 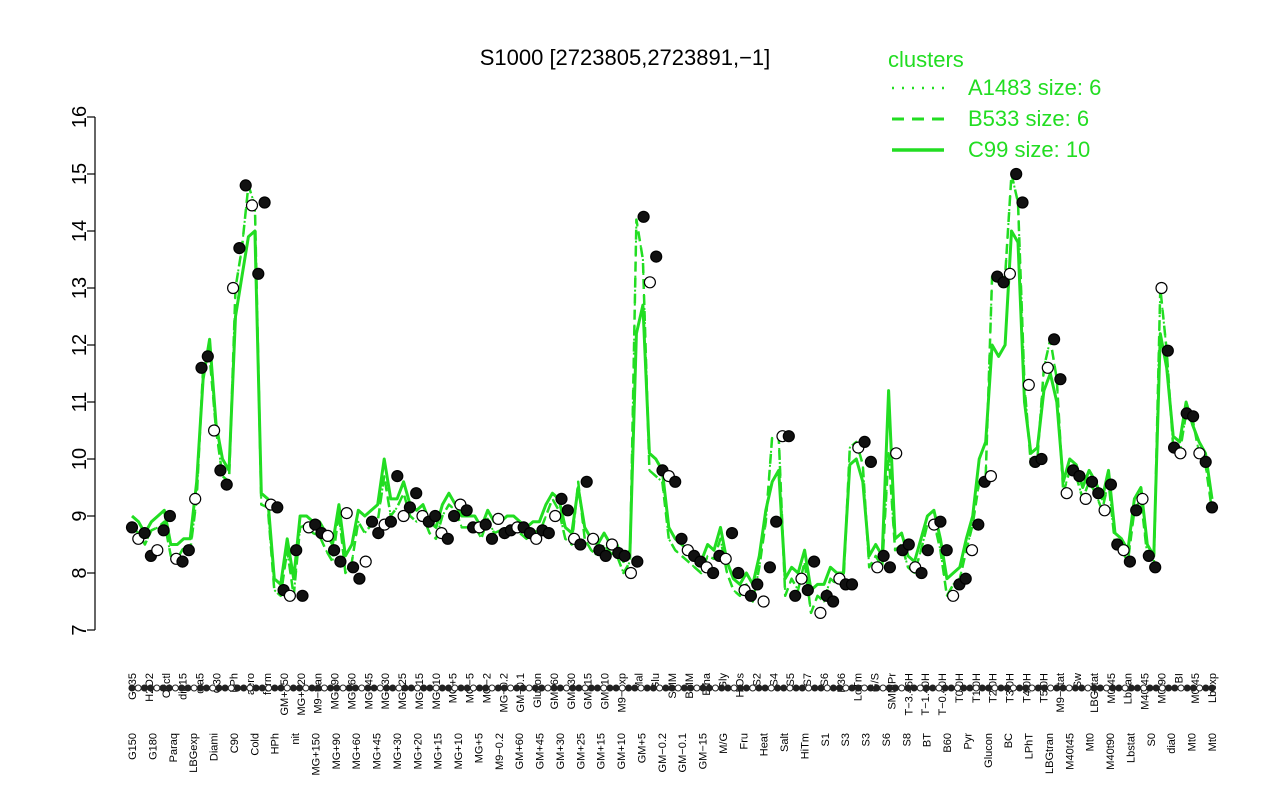 I want to click on x-tick-label: Glucon, so click(x=538, y=690).